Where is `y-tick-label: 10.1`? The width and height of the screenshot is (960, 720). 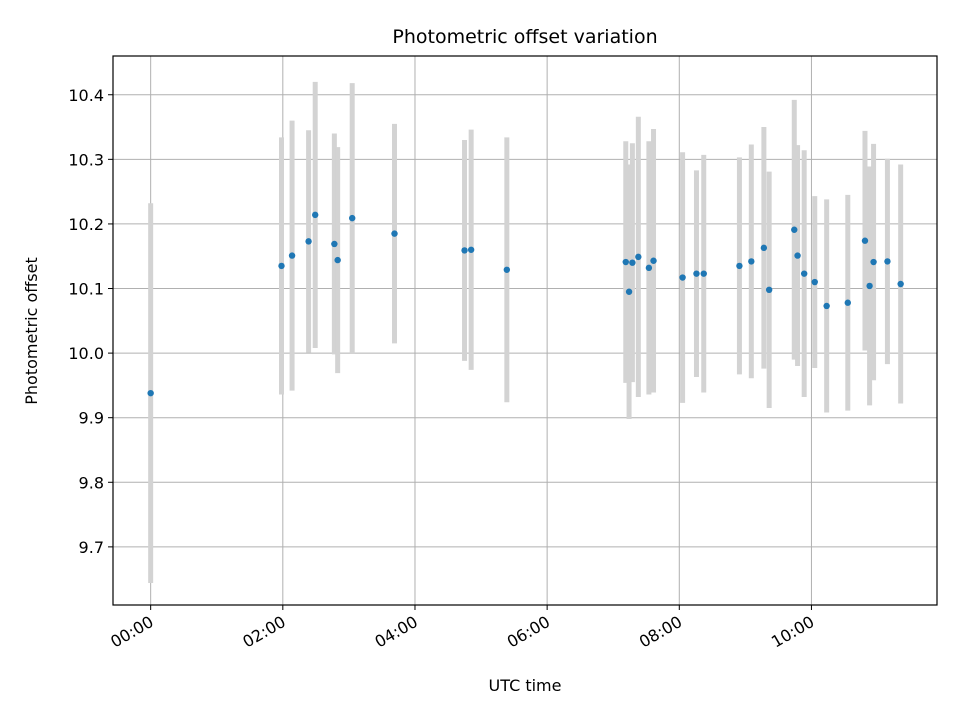
y-tick-label: 10.1 is located at coordinates (86, 289).